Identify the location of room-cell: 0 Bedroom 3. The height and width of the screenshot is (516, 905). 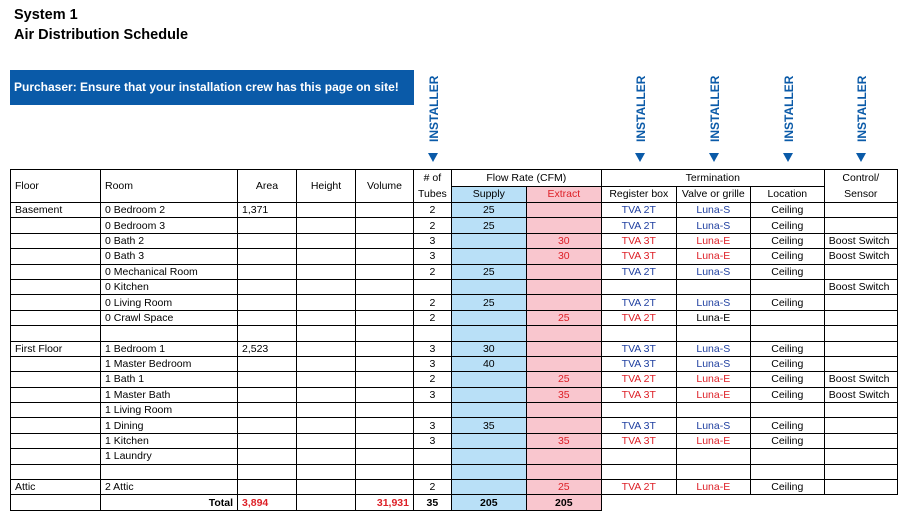
(169, 225).